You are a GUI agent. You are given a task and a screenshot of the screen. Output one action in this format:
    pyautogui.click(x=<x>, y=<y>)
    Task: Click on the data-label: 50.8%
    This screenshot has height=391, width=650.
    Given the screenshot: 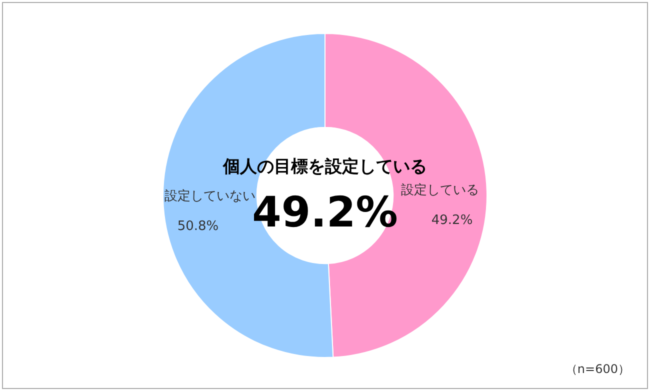 What is the action you would take?
    pyautogui.click(x=198, y=226)
    